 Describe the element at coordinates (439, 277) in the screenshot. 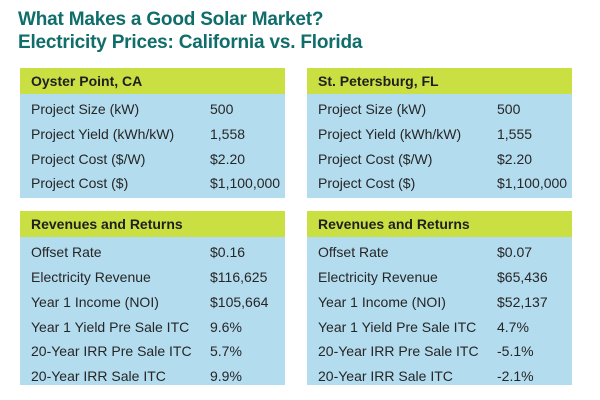

I see `table-row: Electricity Revenue $65,436` at that location.